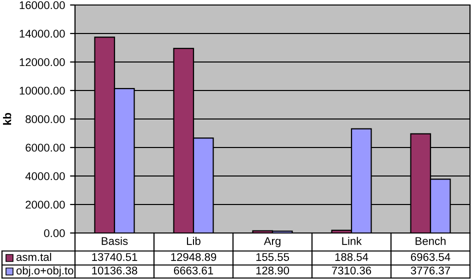 Image resolution: width=474 pixels, height=279 pixels. Describe the element at coordinates (42, 62) in the screenshot. I see `y-tick-label: 12000.00` at that location.